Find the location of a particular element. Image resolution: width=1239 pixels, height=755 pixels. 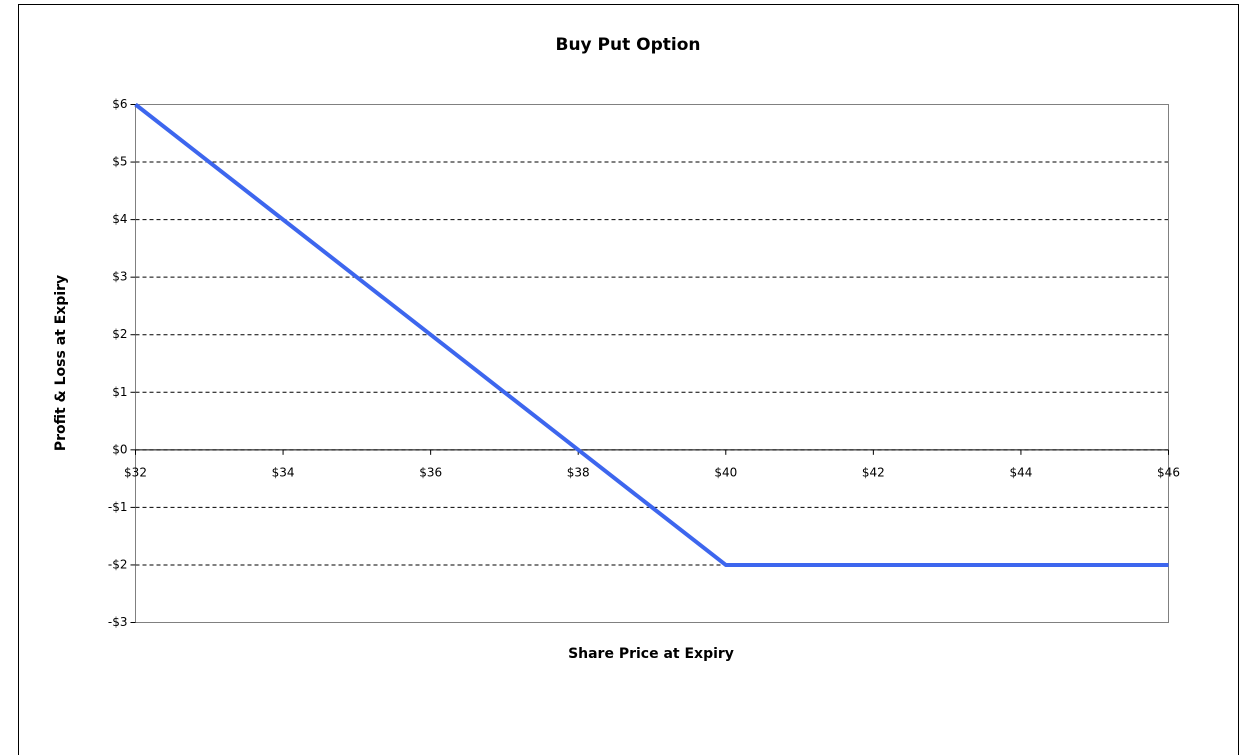

x-axis-label: Share Price at Expiry is located at coordinates (651, 654).